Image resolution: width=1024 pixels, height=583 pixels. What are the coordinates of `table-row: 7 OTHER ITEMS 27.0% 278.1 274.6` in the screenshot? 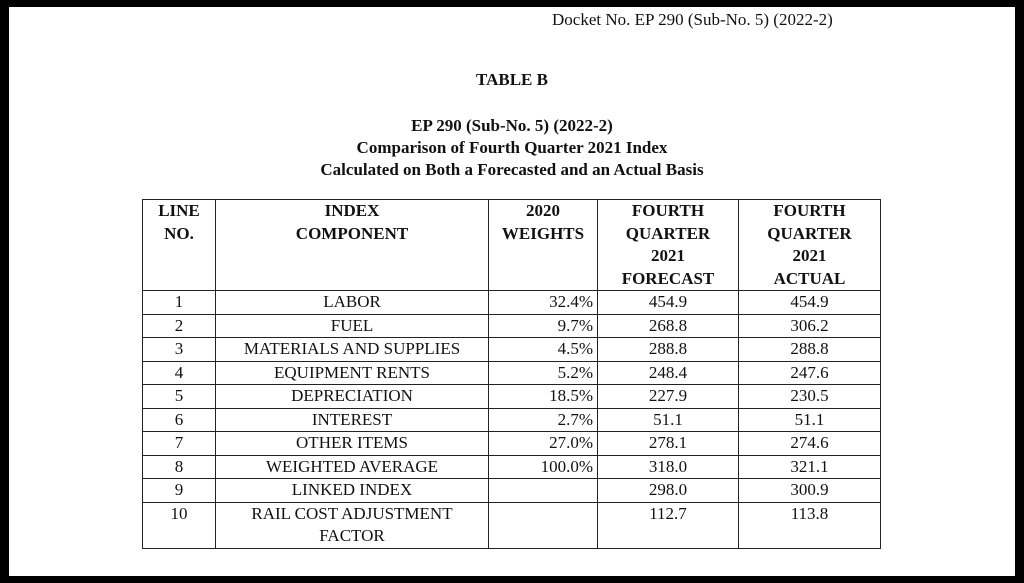 It's located at (511, 443).